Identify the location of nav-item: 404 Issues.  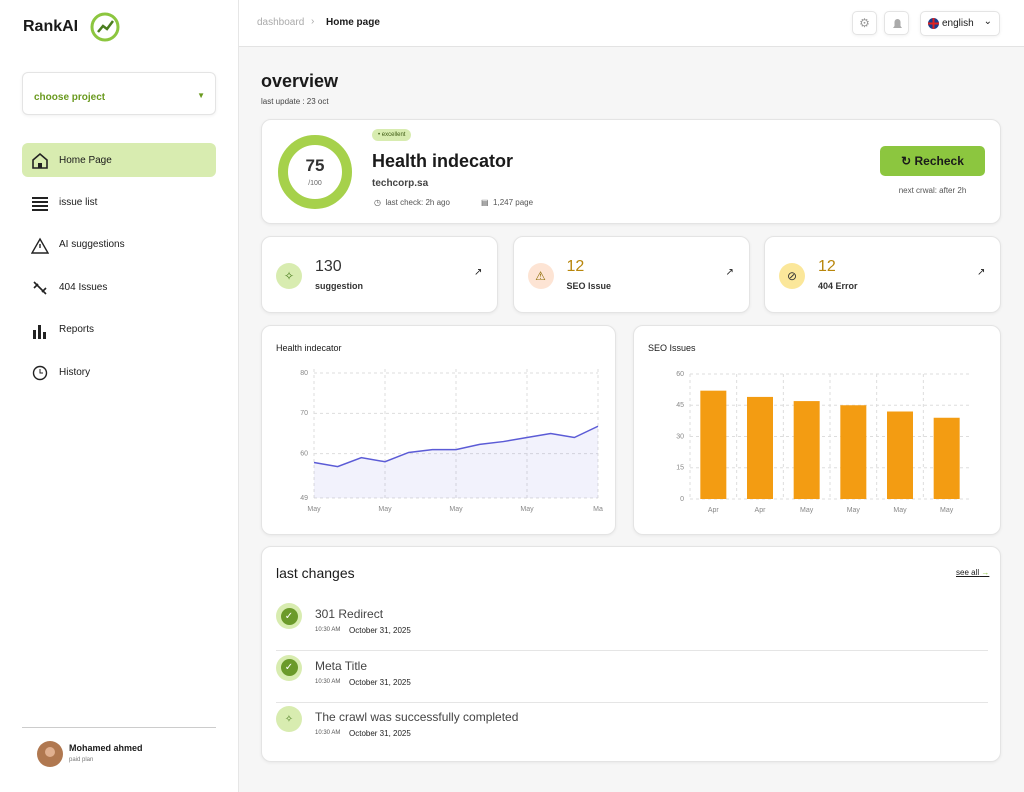
(119, 287).